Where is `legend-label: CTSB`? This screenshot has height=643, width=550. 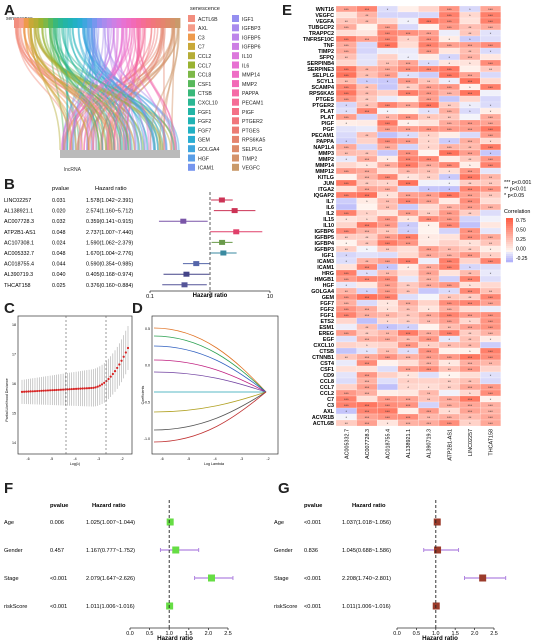
legend-label: CTSB is located at coordinates (205, 94).